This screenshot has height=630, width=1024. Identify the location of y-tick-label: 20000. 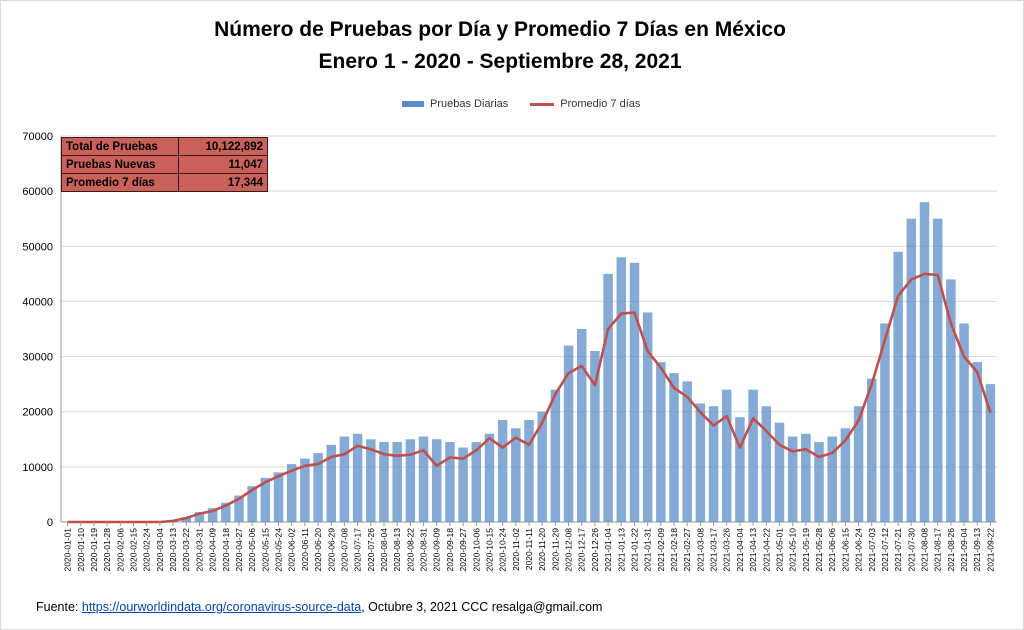
(37, 413).